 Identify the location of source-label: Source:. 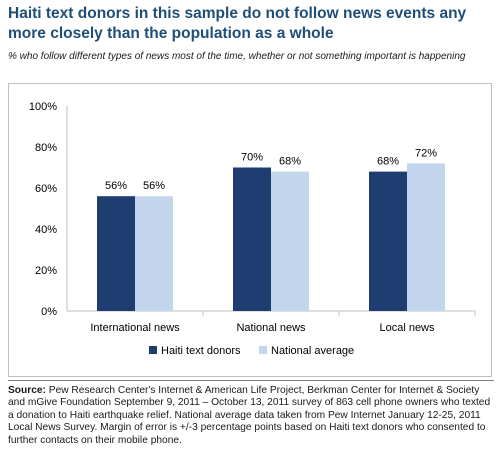
(27, 390).